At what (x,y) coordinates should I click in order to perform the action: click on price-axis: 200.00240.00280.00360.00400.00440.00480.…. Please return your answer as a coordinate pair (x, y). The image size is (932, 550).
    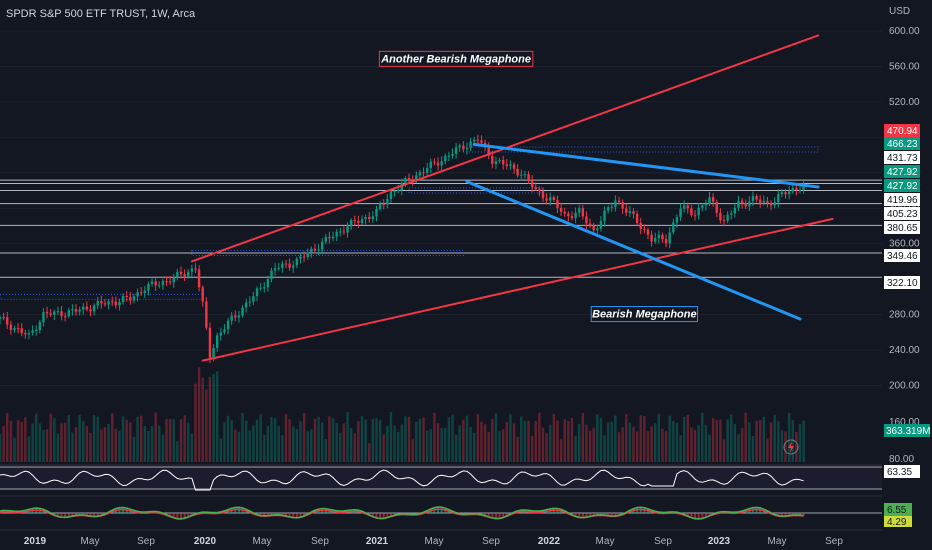
    Looking at the image, I should click on (907, 245).